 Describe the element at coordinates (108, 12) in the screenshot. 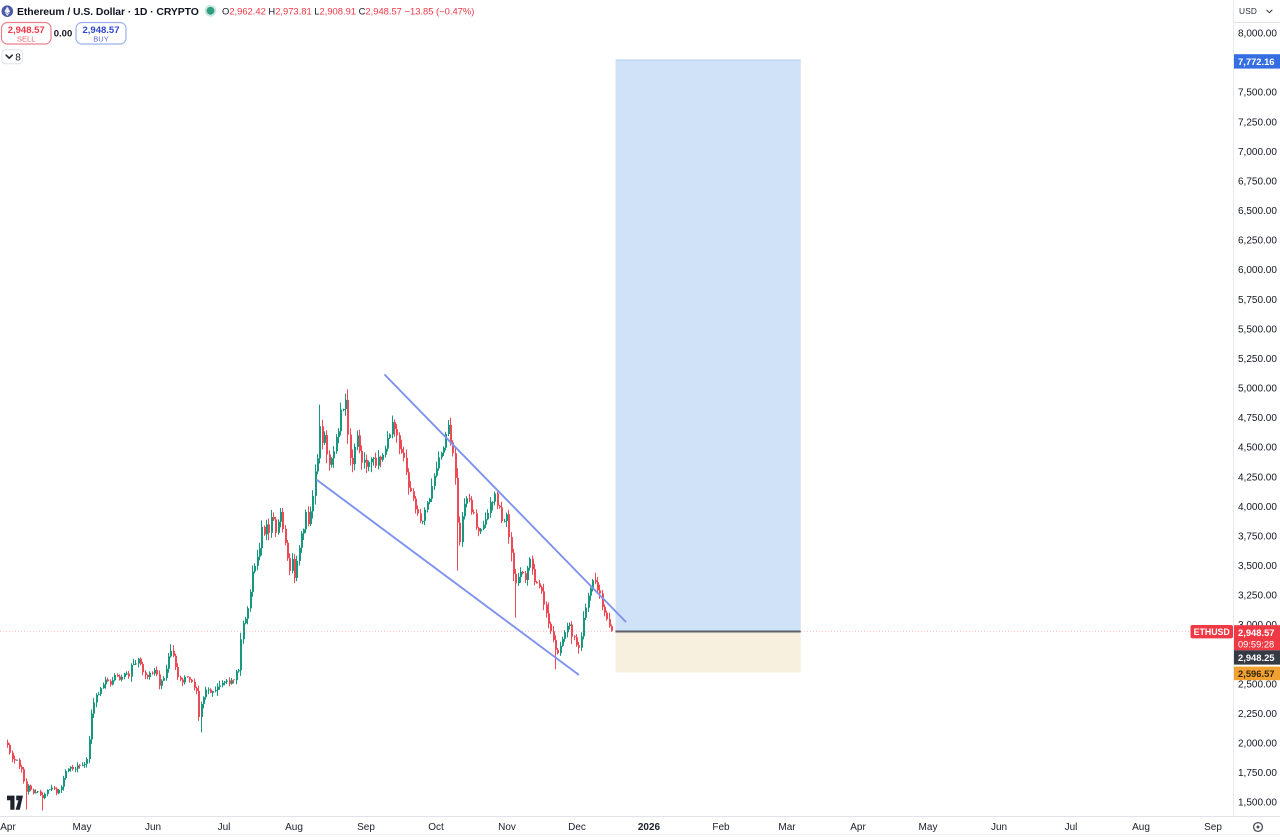

I see `svg-text:Ethereum / U.S. Dollar · 1D ·: Ethereum / U.S. Dollar · 1D · CRYPTO` at that location.